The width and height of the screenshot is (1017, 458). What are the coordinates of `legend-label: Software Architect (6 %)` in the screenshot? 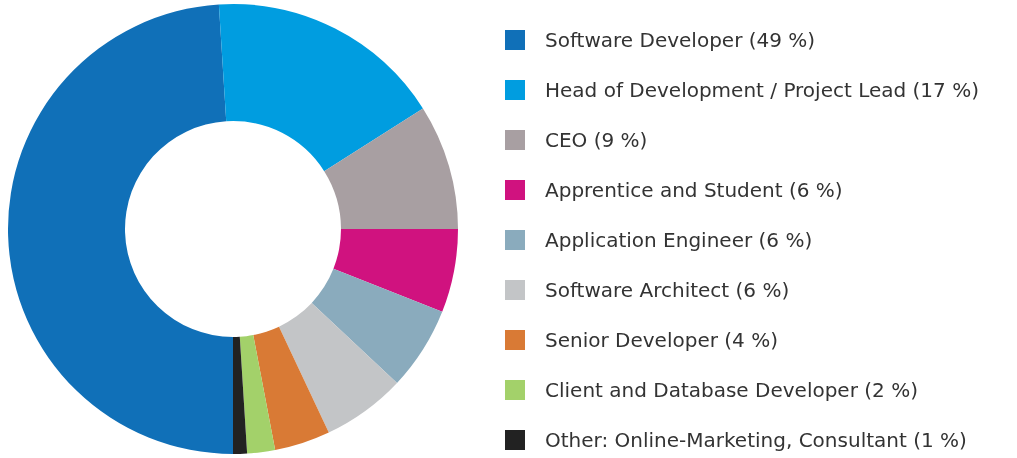 It's located at (667, 290).